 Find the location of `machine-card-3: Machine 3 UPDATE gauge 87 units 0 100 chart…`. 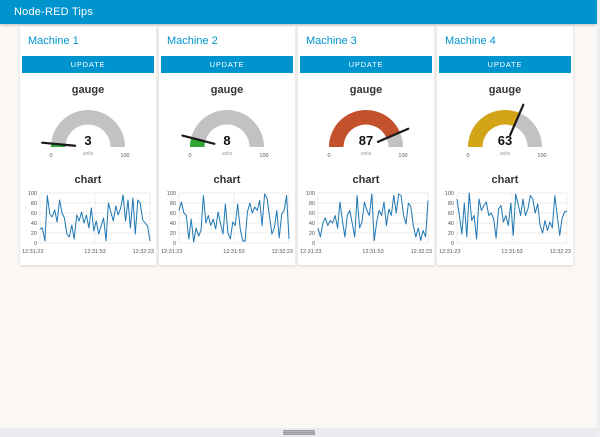

machine-card-3: Machine 3 UPDATE gauge 87 units 0 100 chart… is located at coordinates (366, 145).